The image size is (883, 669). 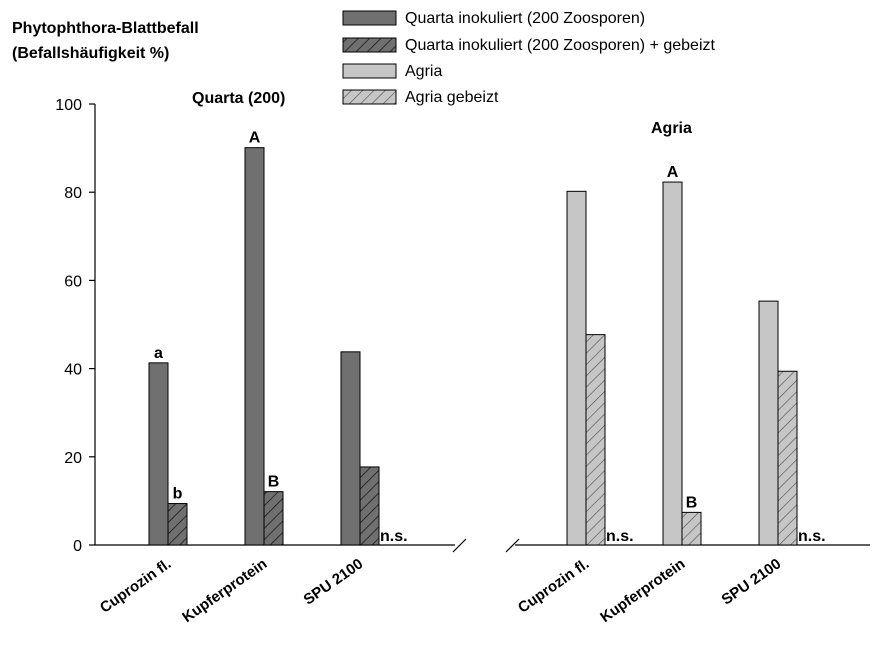 What do you see at coordinates (68, 105) in the screenshot?
I see `y-tick-label-100: 100` at bounding box center [68, 105].